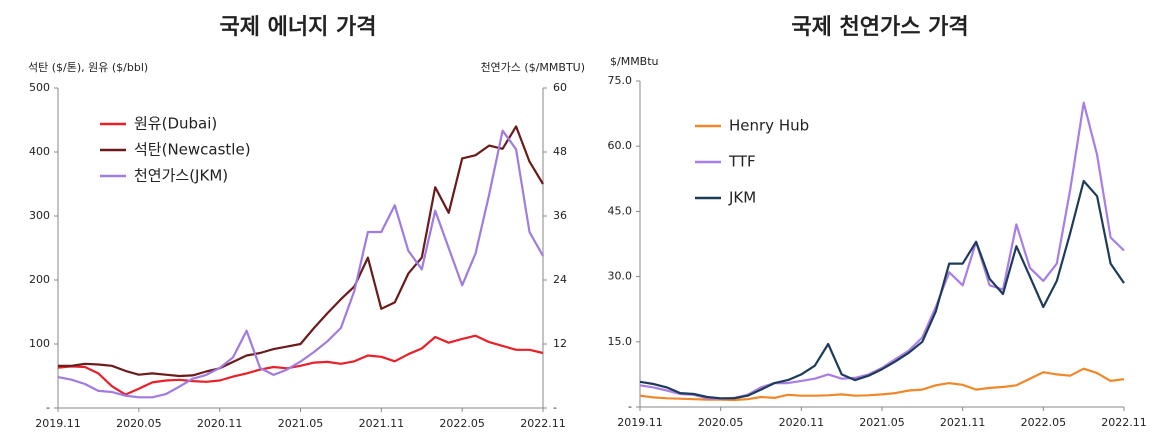 The height and width of the screenshot is (440, 1169). What do you see at coordinates (620, 80) in the screenshot?
I see `y-tick-label: 75.0` at bounding box center [620, 80].